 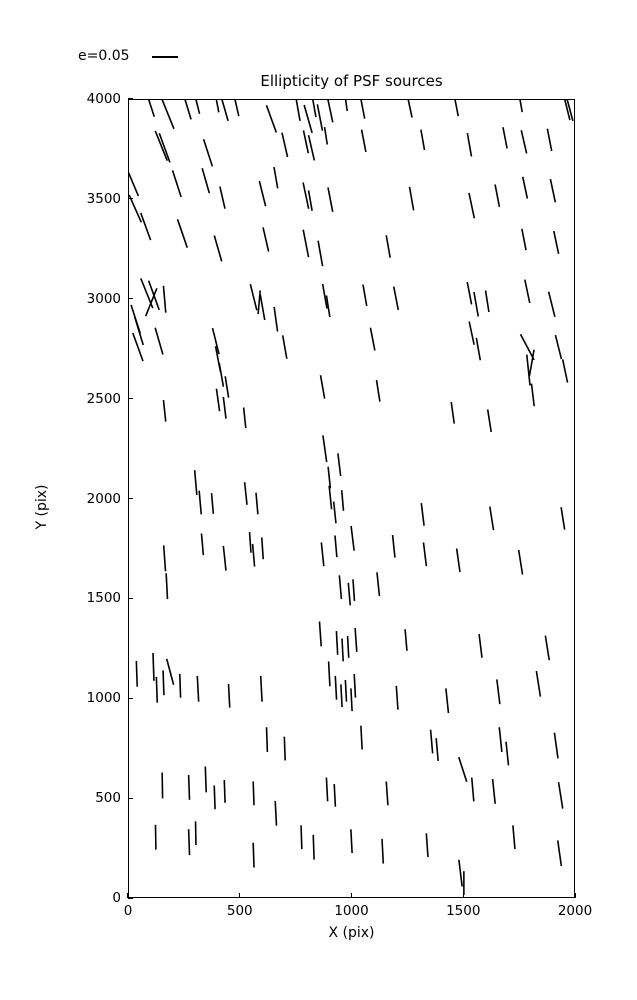 What do you see at coordinates (103, 498) in the screenshot?
I see `y-tick-label: 2000` at bounding box center [103, 498].